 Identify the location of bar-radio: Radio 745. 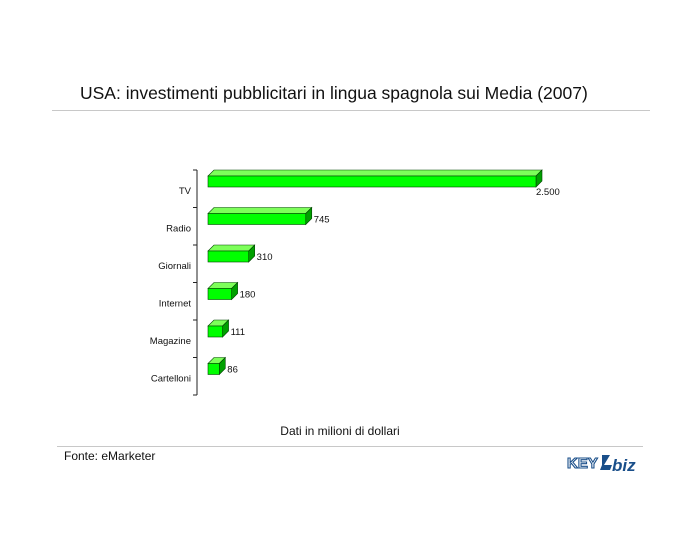
(248, 220).